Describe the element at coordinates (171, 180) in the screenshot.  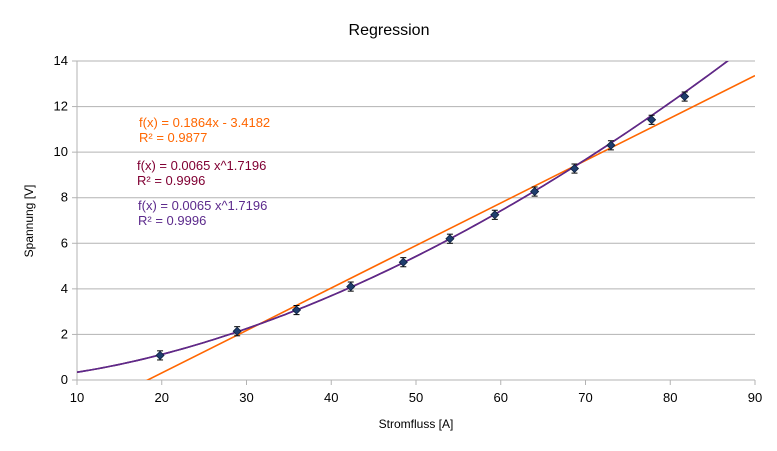
I see `power-r2-label-1: R² = 0.9996` at that location.